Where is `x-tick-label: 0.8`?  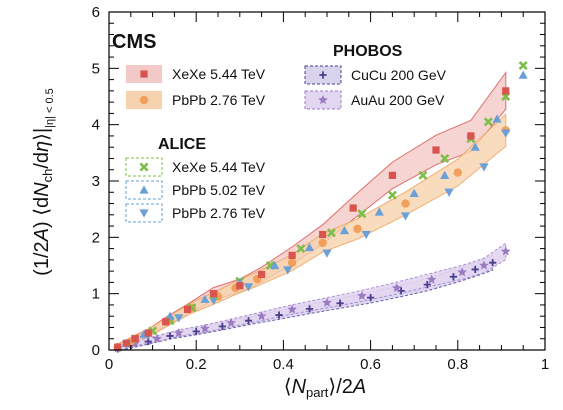 x-tick-label: 0.8 is located at coordinates (457, 364).